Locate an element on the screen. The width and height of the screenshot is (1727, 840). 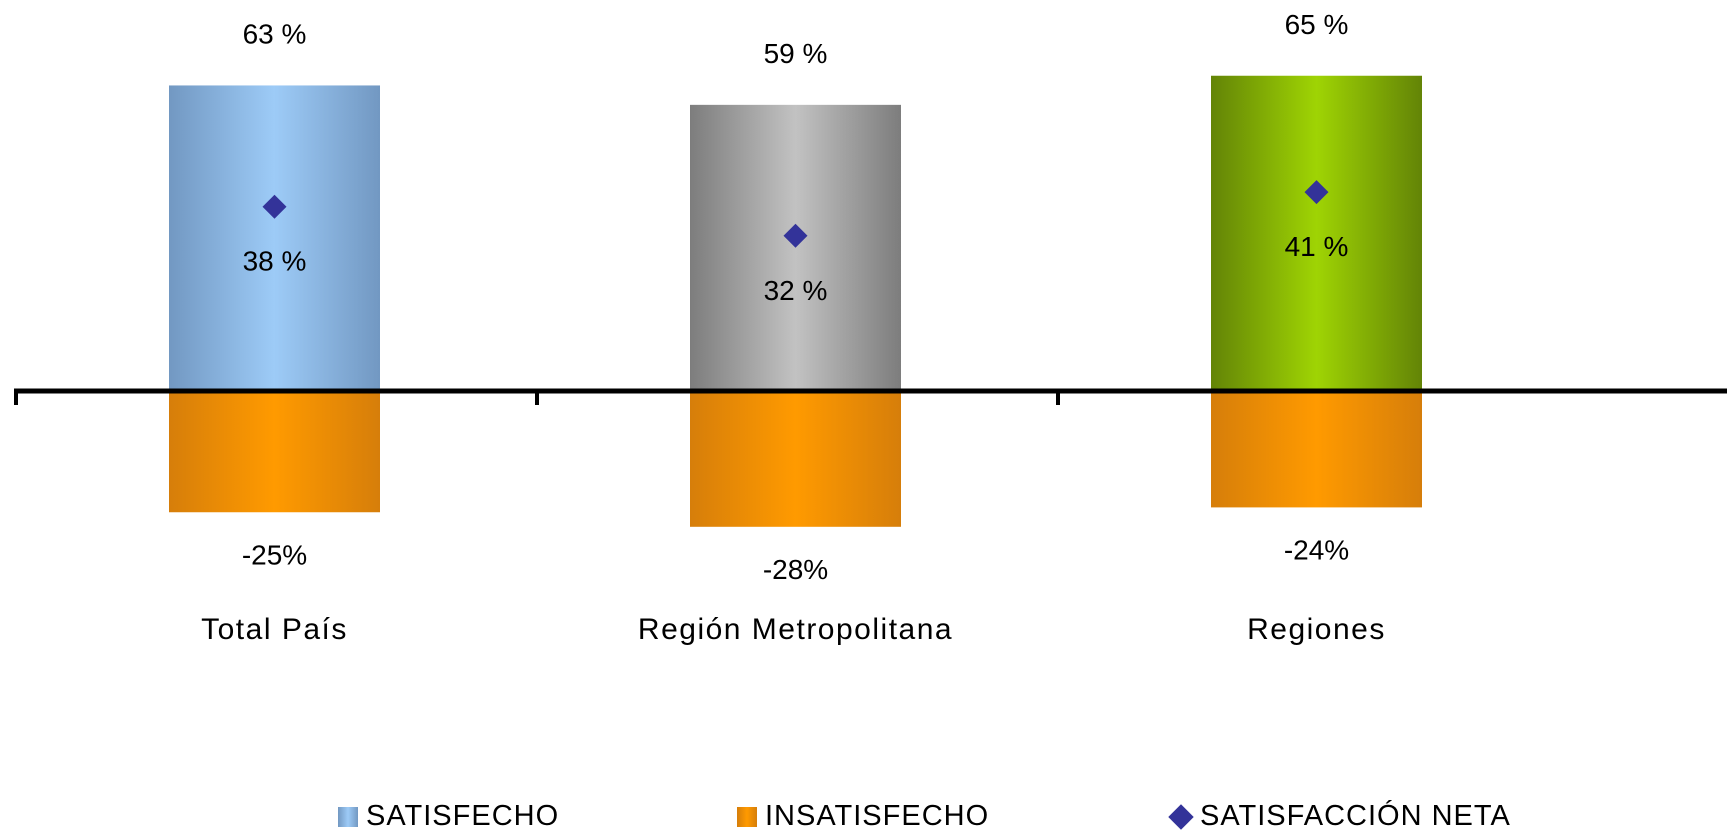
satisfecho-swatch-icon is located at coordinates (348, 816).